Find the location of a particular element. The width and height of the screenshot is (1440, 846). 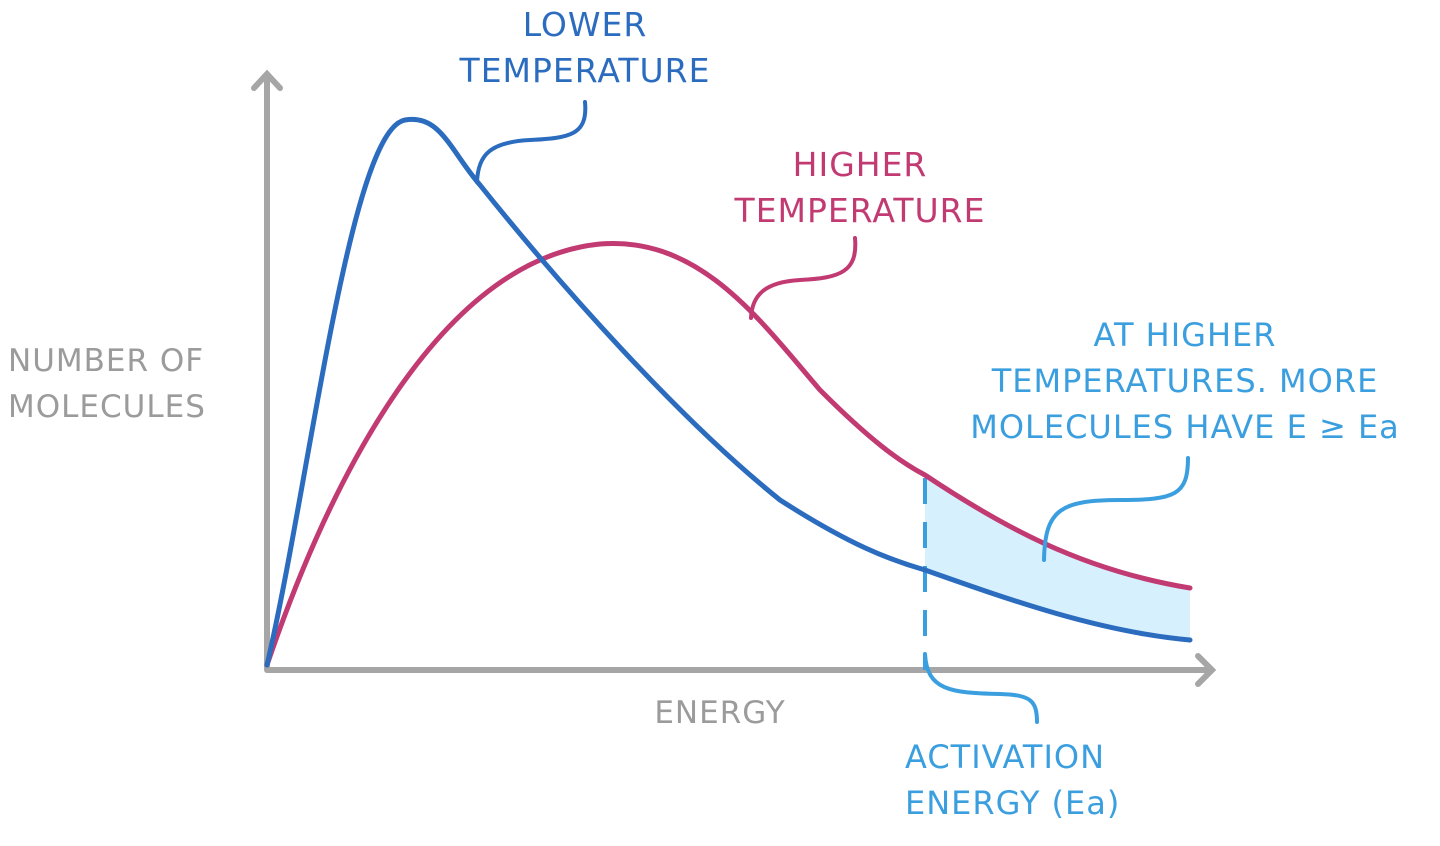

y-axis is located at coordinates (267, 370).